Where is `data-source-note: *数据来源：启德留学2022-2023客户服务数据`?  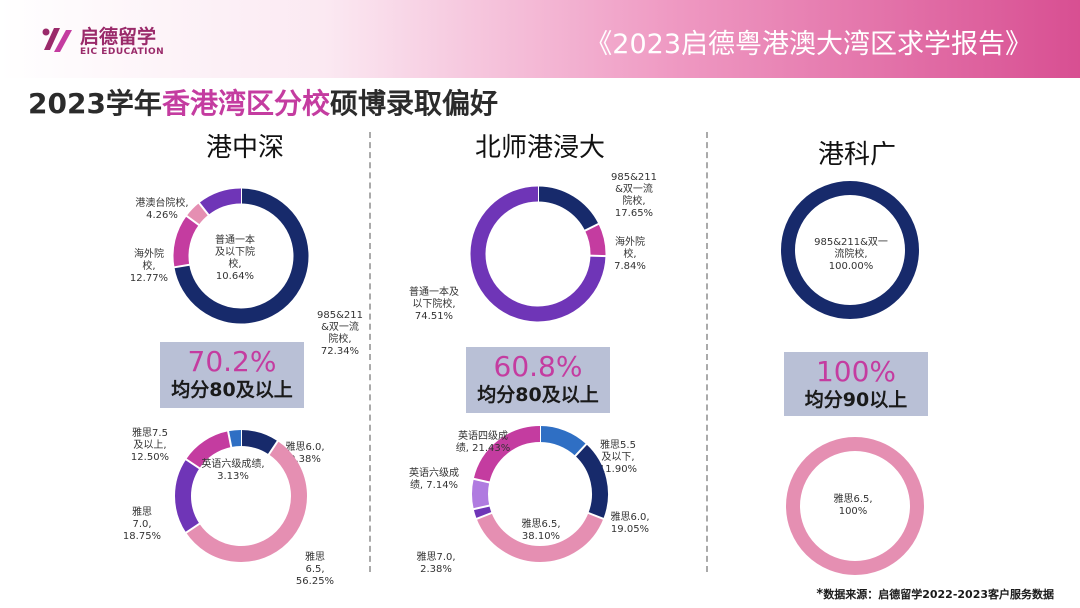 data-source-note: *数据来源：启德留学2022-2023客户服务数据 is located at coordinates (935, 594).